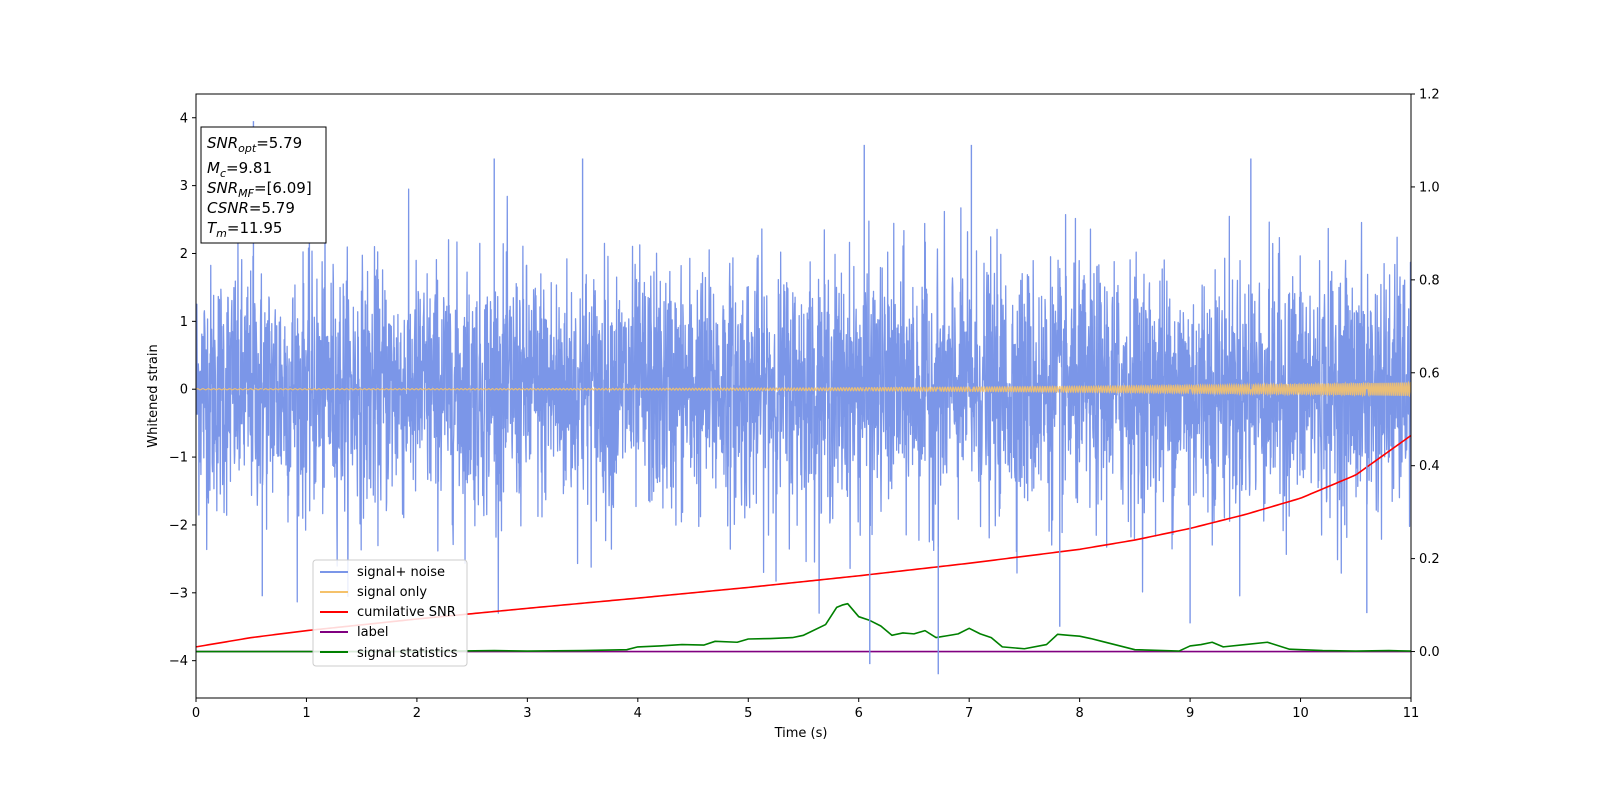 This screenshot has width=1600, height=804. I want to click on x-tick-label: 10, so click(1300, 713).